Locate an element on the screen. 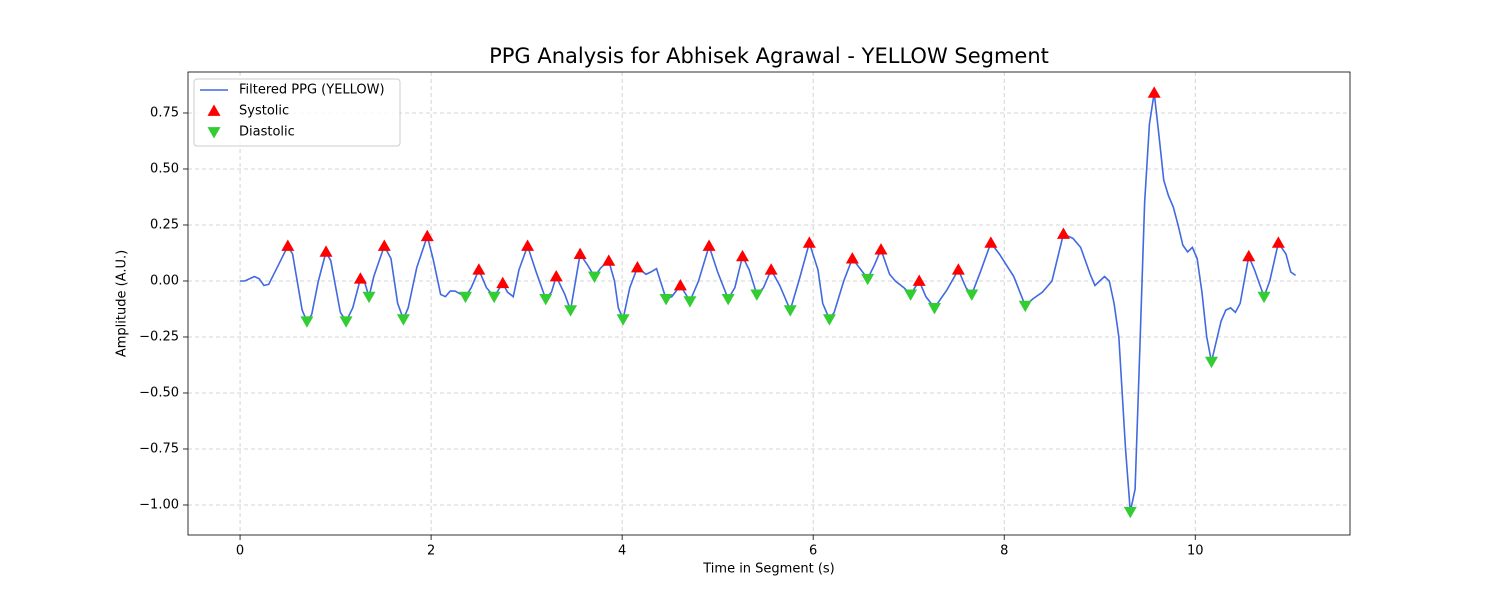 This screenshot has height=600, width=1500. y-tick-label: −0.75 is located at coordinates (159, 448).